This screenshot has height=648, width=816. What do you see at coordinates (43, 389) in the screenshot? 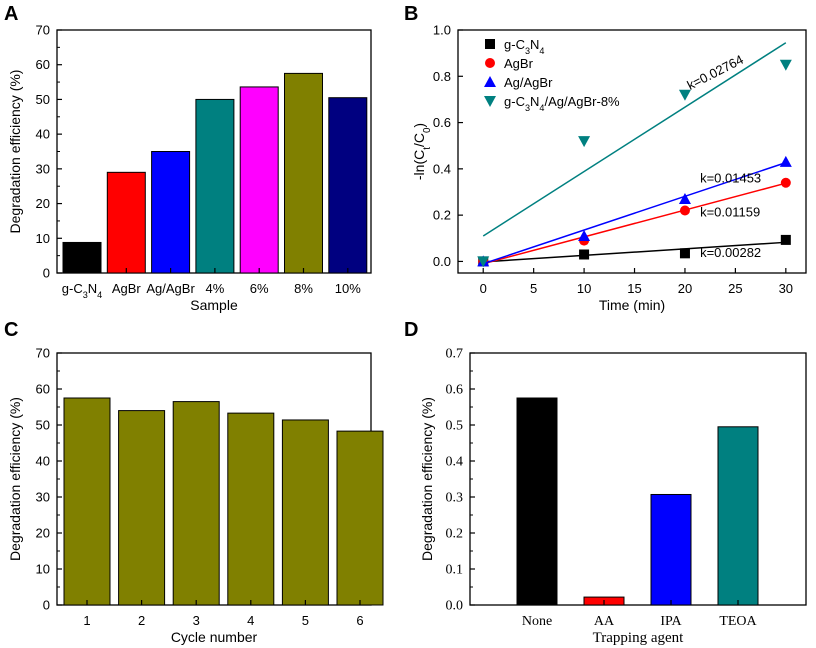
I see `y-tick-label: 60` at bounding box center [43, 389].